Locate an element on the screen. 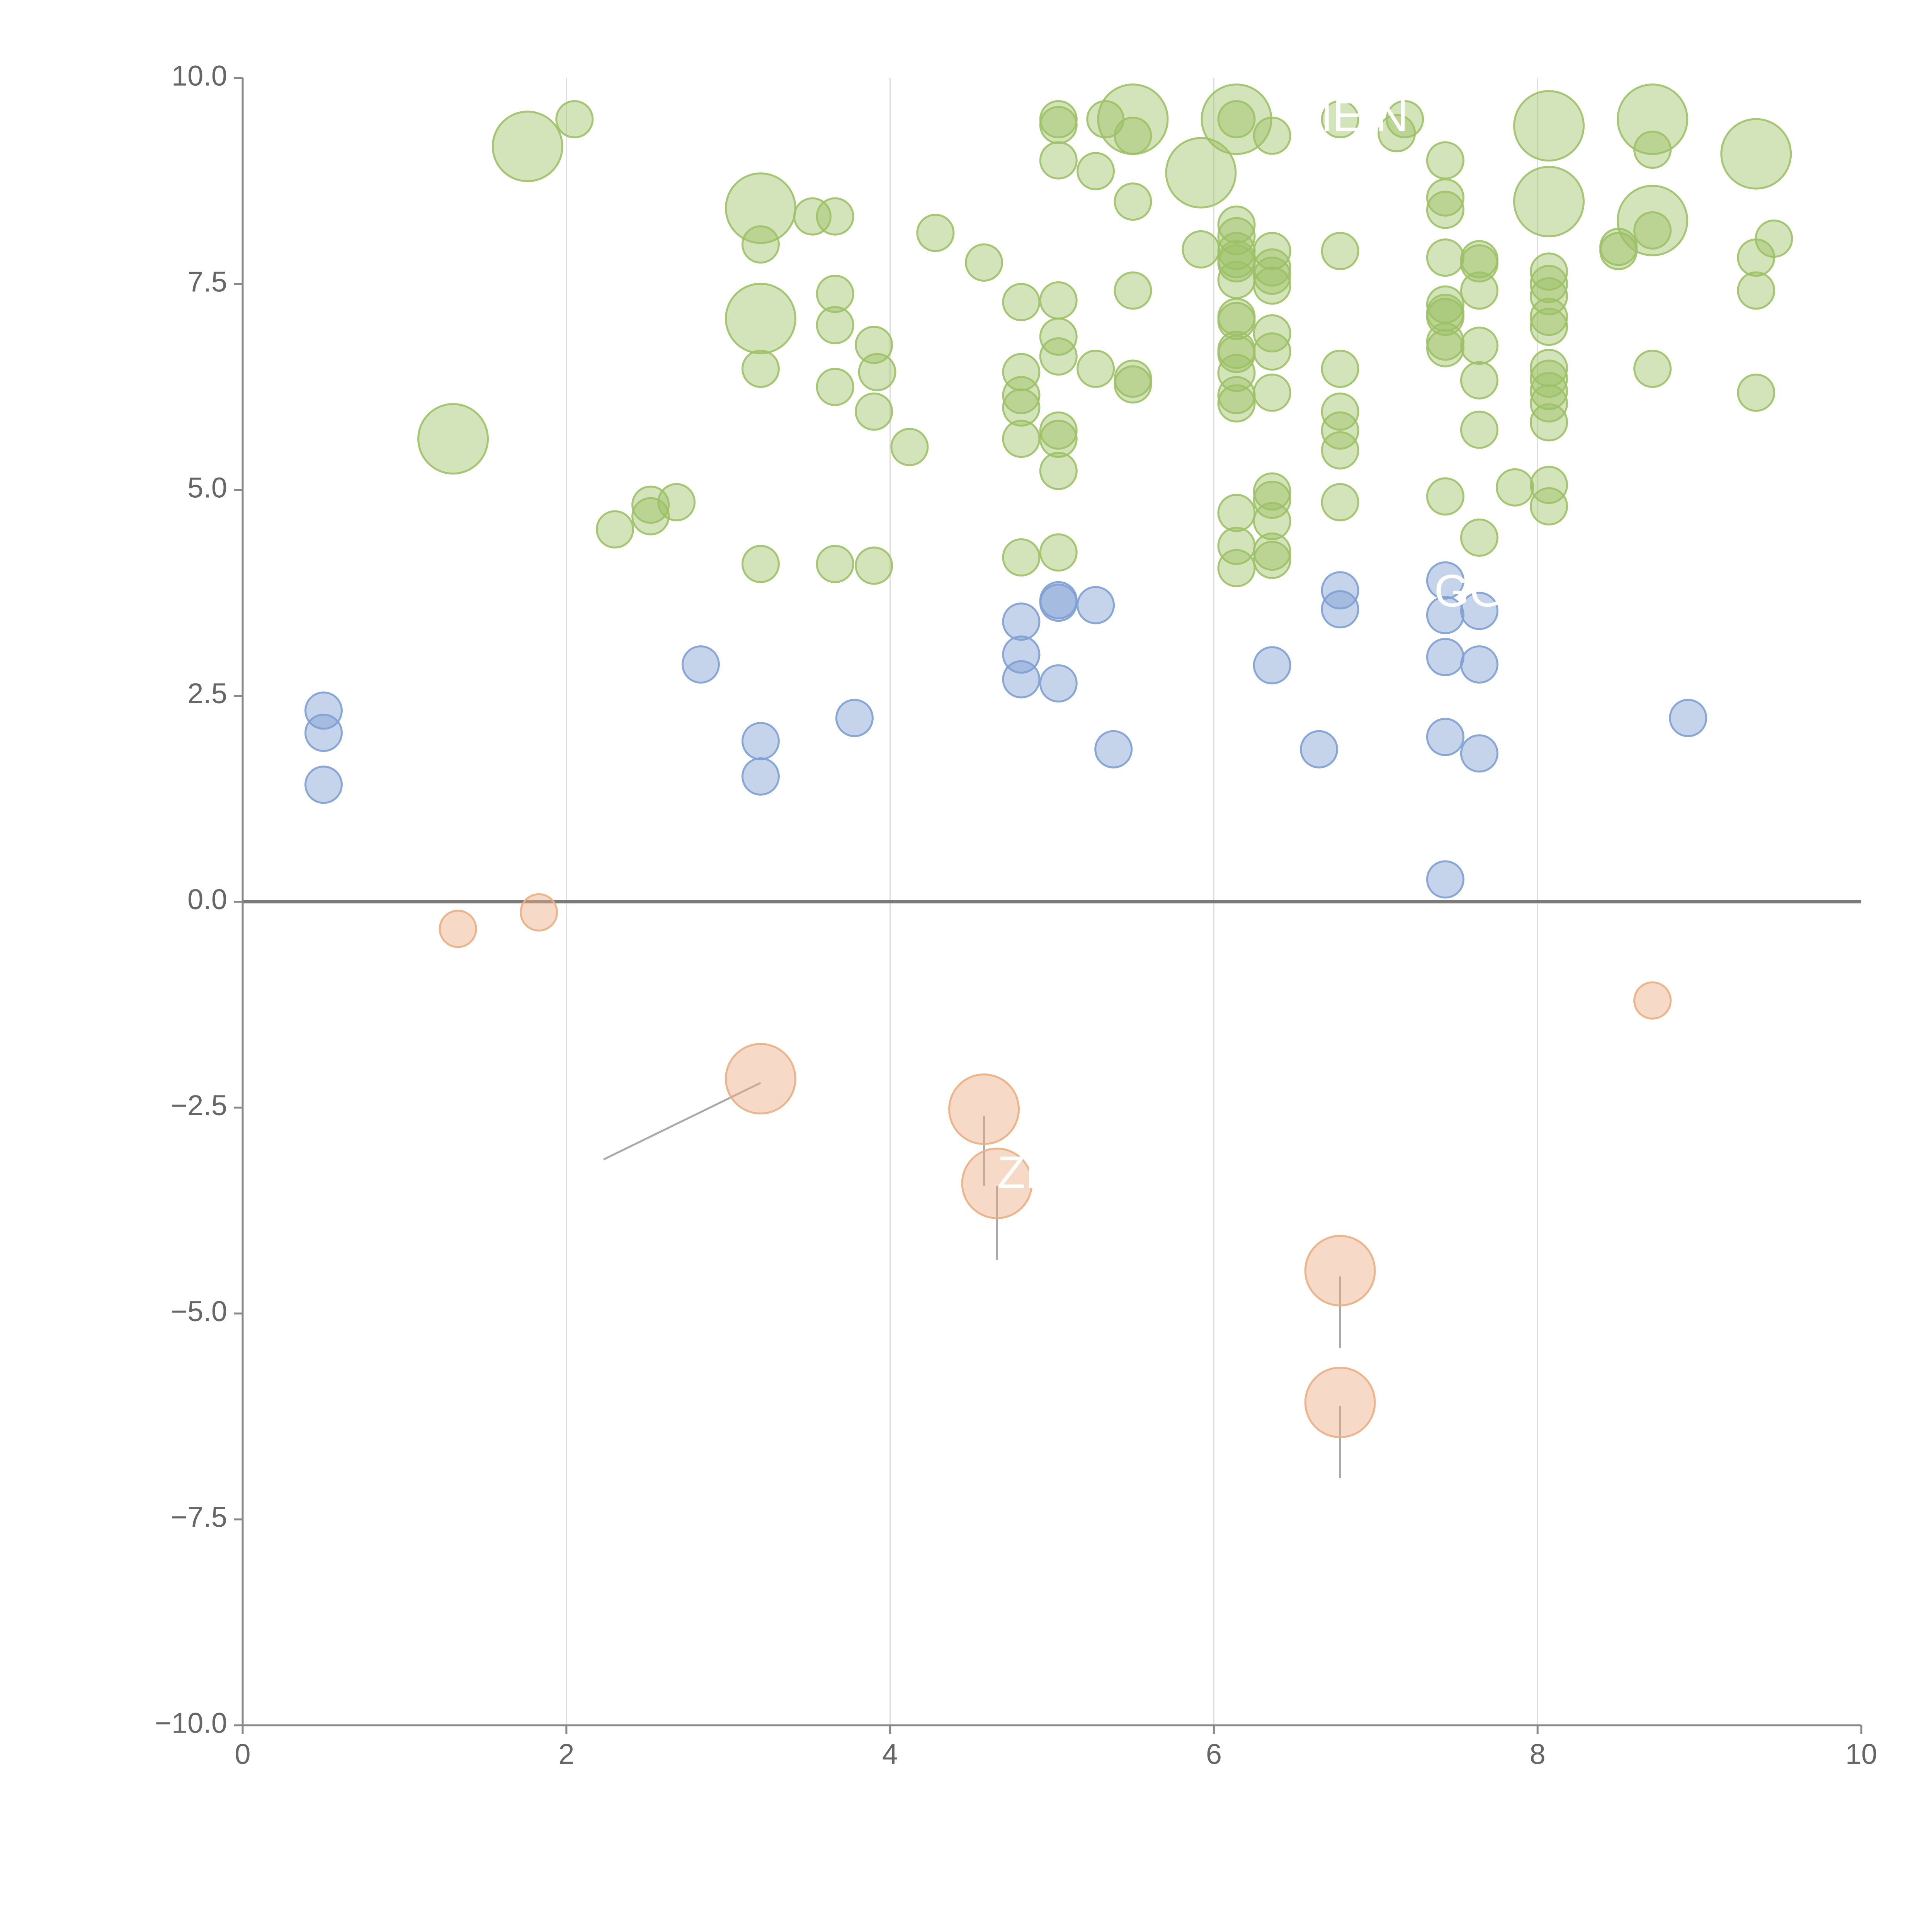 This screenshot has width=1932, height=1932. bubble-label: GG is located at coordinates (1469, 592).